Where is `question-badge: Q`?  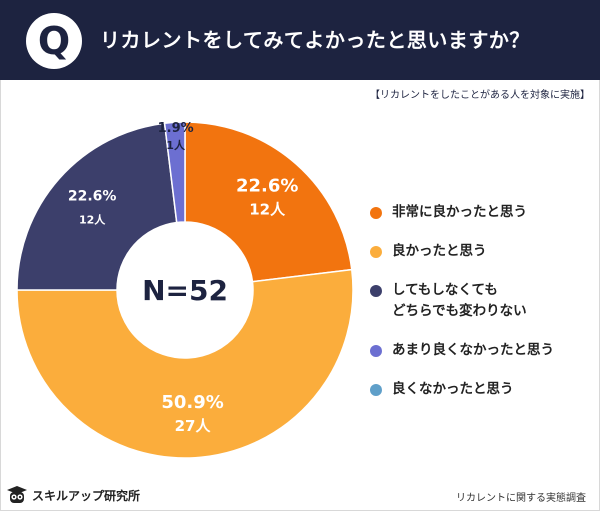 question-badge: Q is located at coordinates (54, 41).